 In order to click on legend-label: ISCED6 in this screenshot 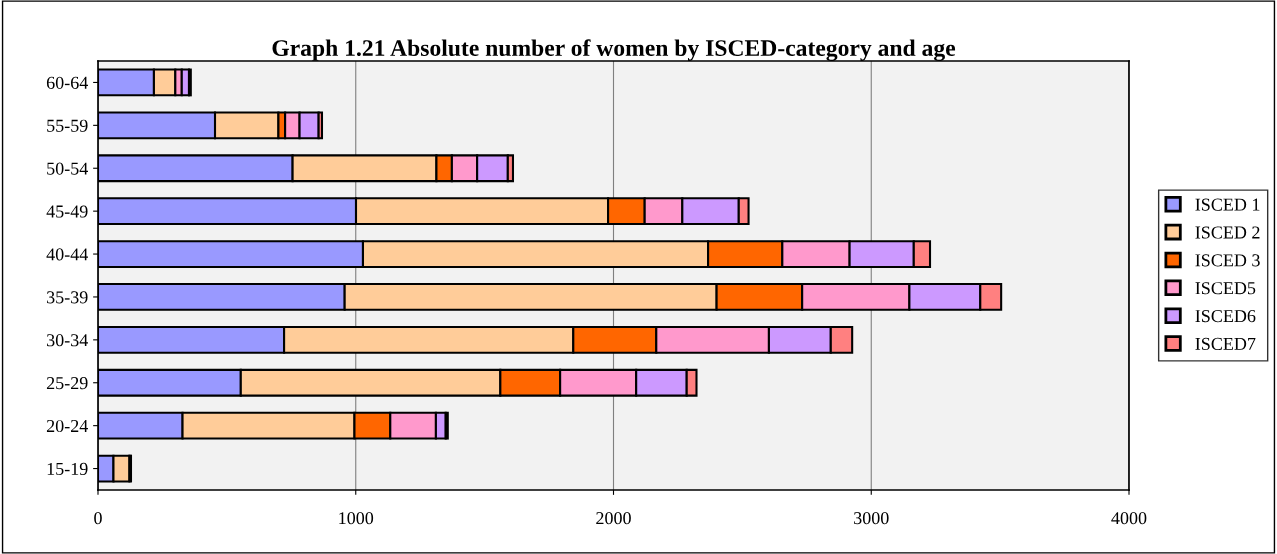, I will do `click(1225, 316)`.